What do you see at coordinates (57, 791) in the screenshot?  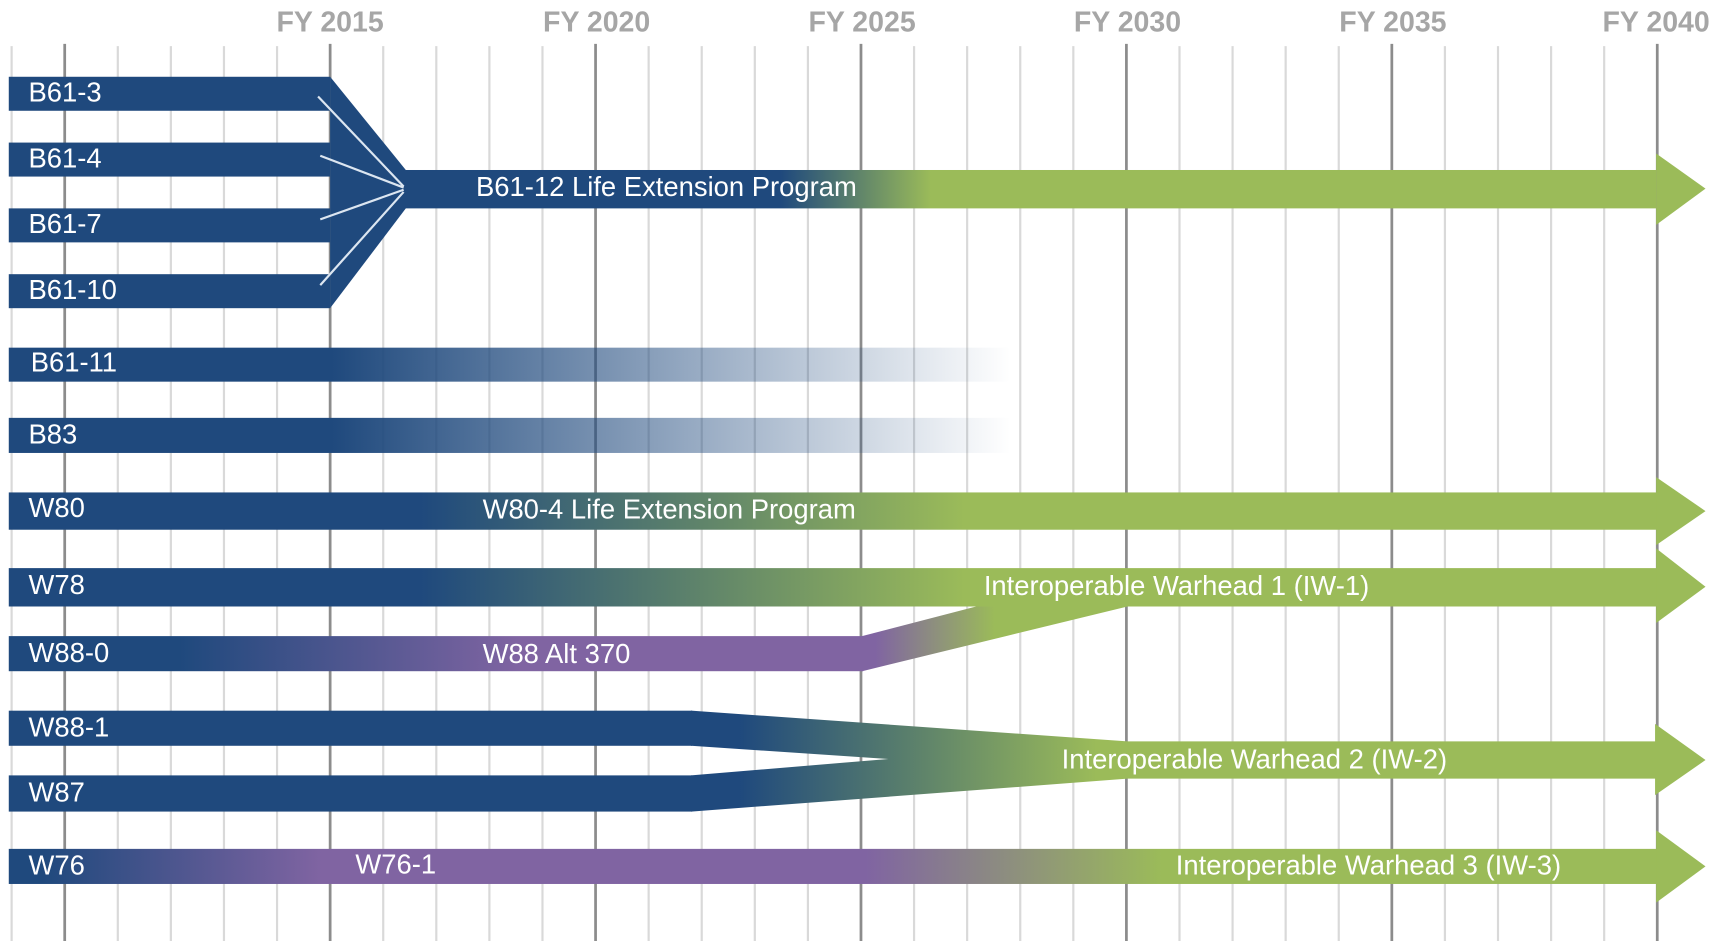 I see `row-label: W87` at bounding box center [57, 791].